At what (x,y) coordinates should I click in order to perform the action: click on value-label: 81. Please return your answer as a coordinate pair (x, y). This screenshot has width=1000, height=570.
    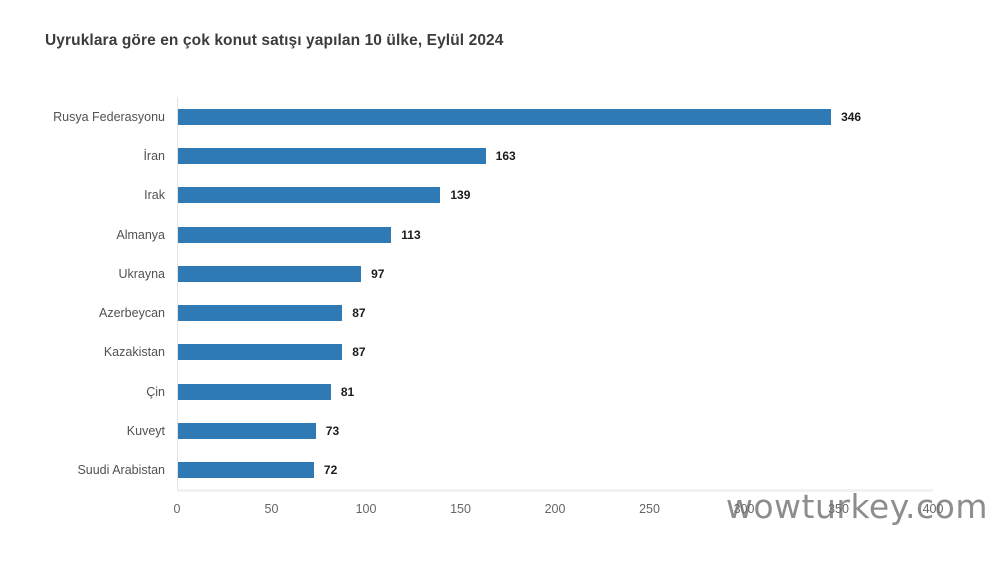
    Looking at the image, I should click on (347, 391).